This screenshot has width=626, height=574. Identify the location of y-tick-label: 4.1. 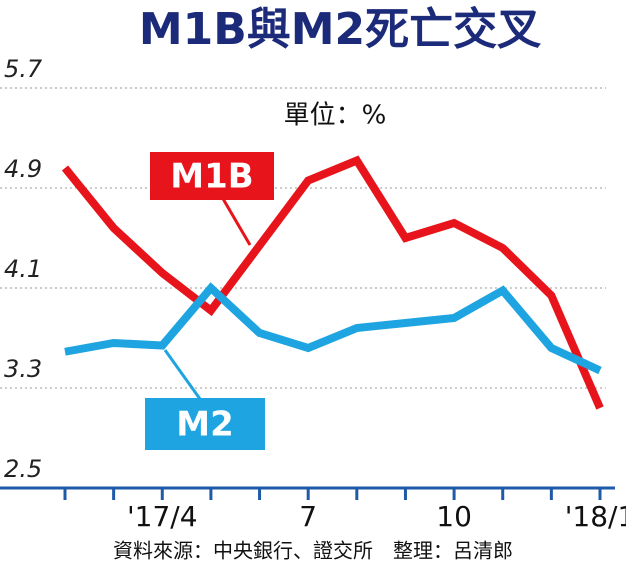
(23, 269).